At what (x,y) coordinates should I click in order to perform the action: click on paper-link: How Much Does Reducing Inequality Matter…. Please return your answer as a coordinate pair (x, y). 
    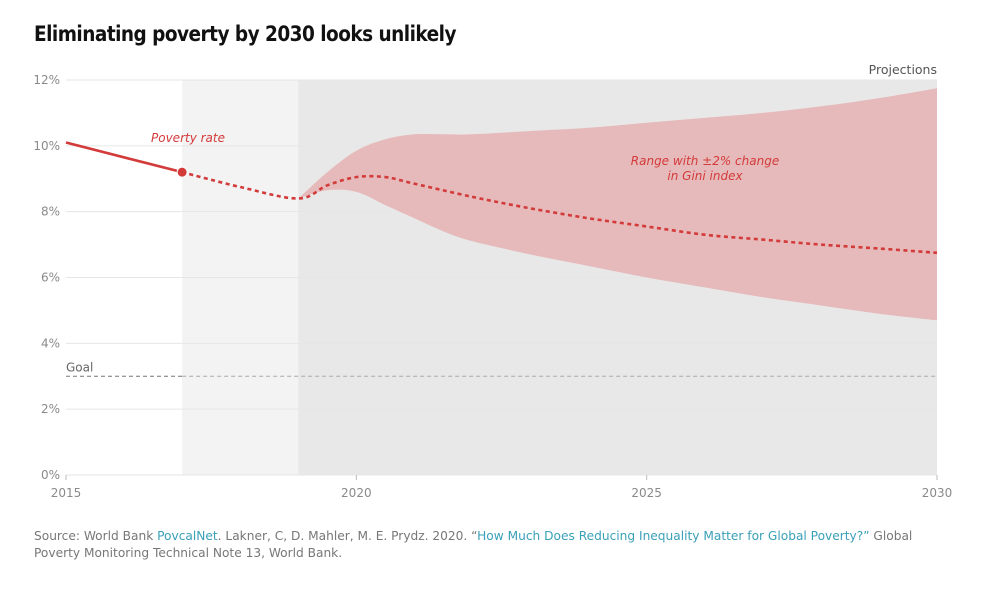
    Looking at the image, I should click on (673, 536).